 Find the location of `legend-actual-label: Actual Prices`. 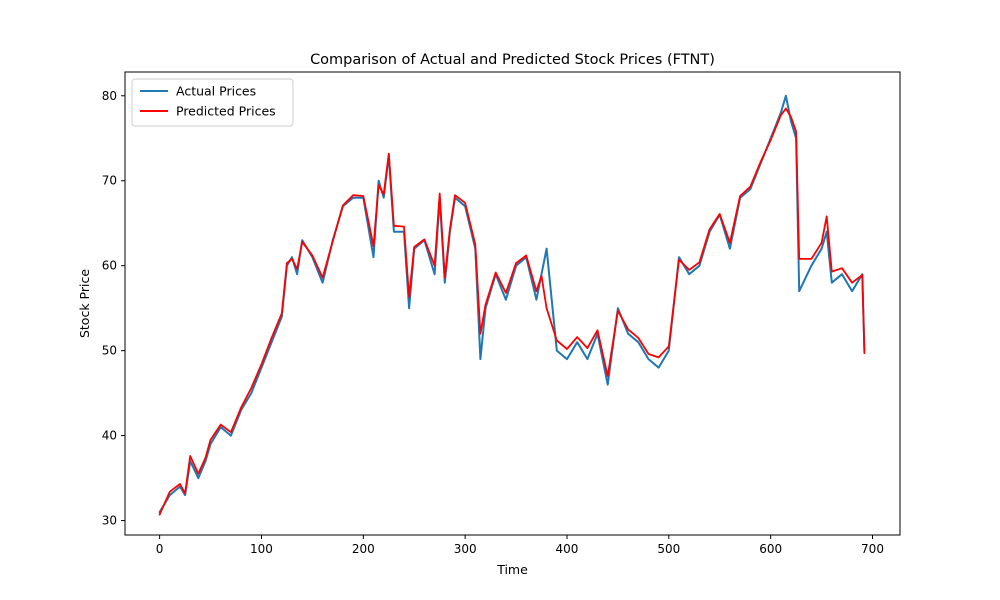

legend-actual-label: Actual Prices is located at coordinates (216, 91).